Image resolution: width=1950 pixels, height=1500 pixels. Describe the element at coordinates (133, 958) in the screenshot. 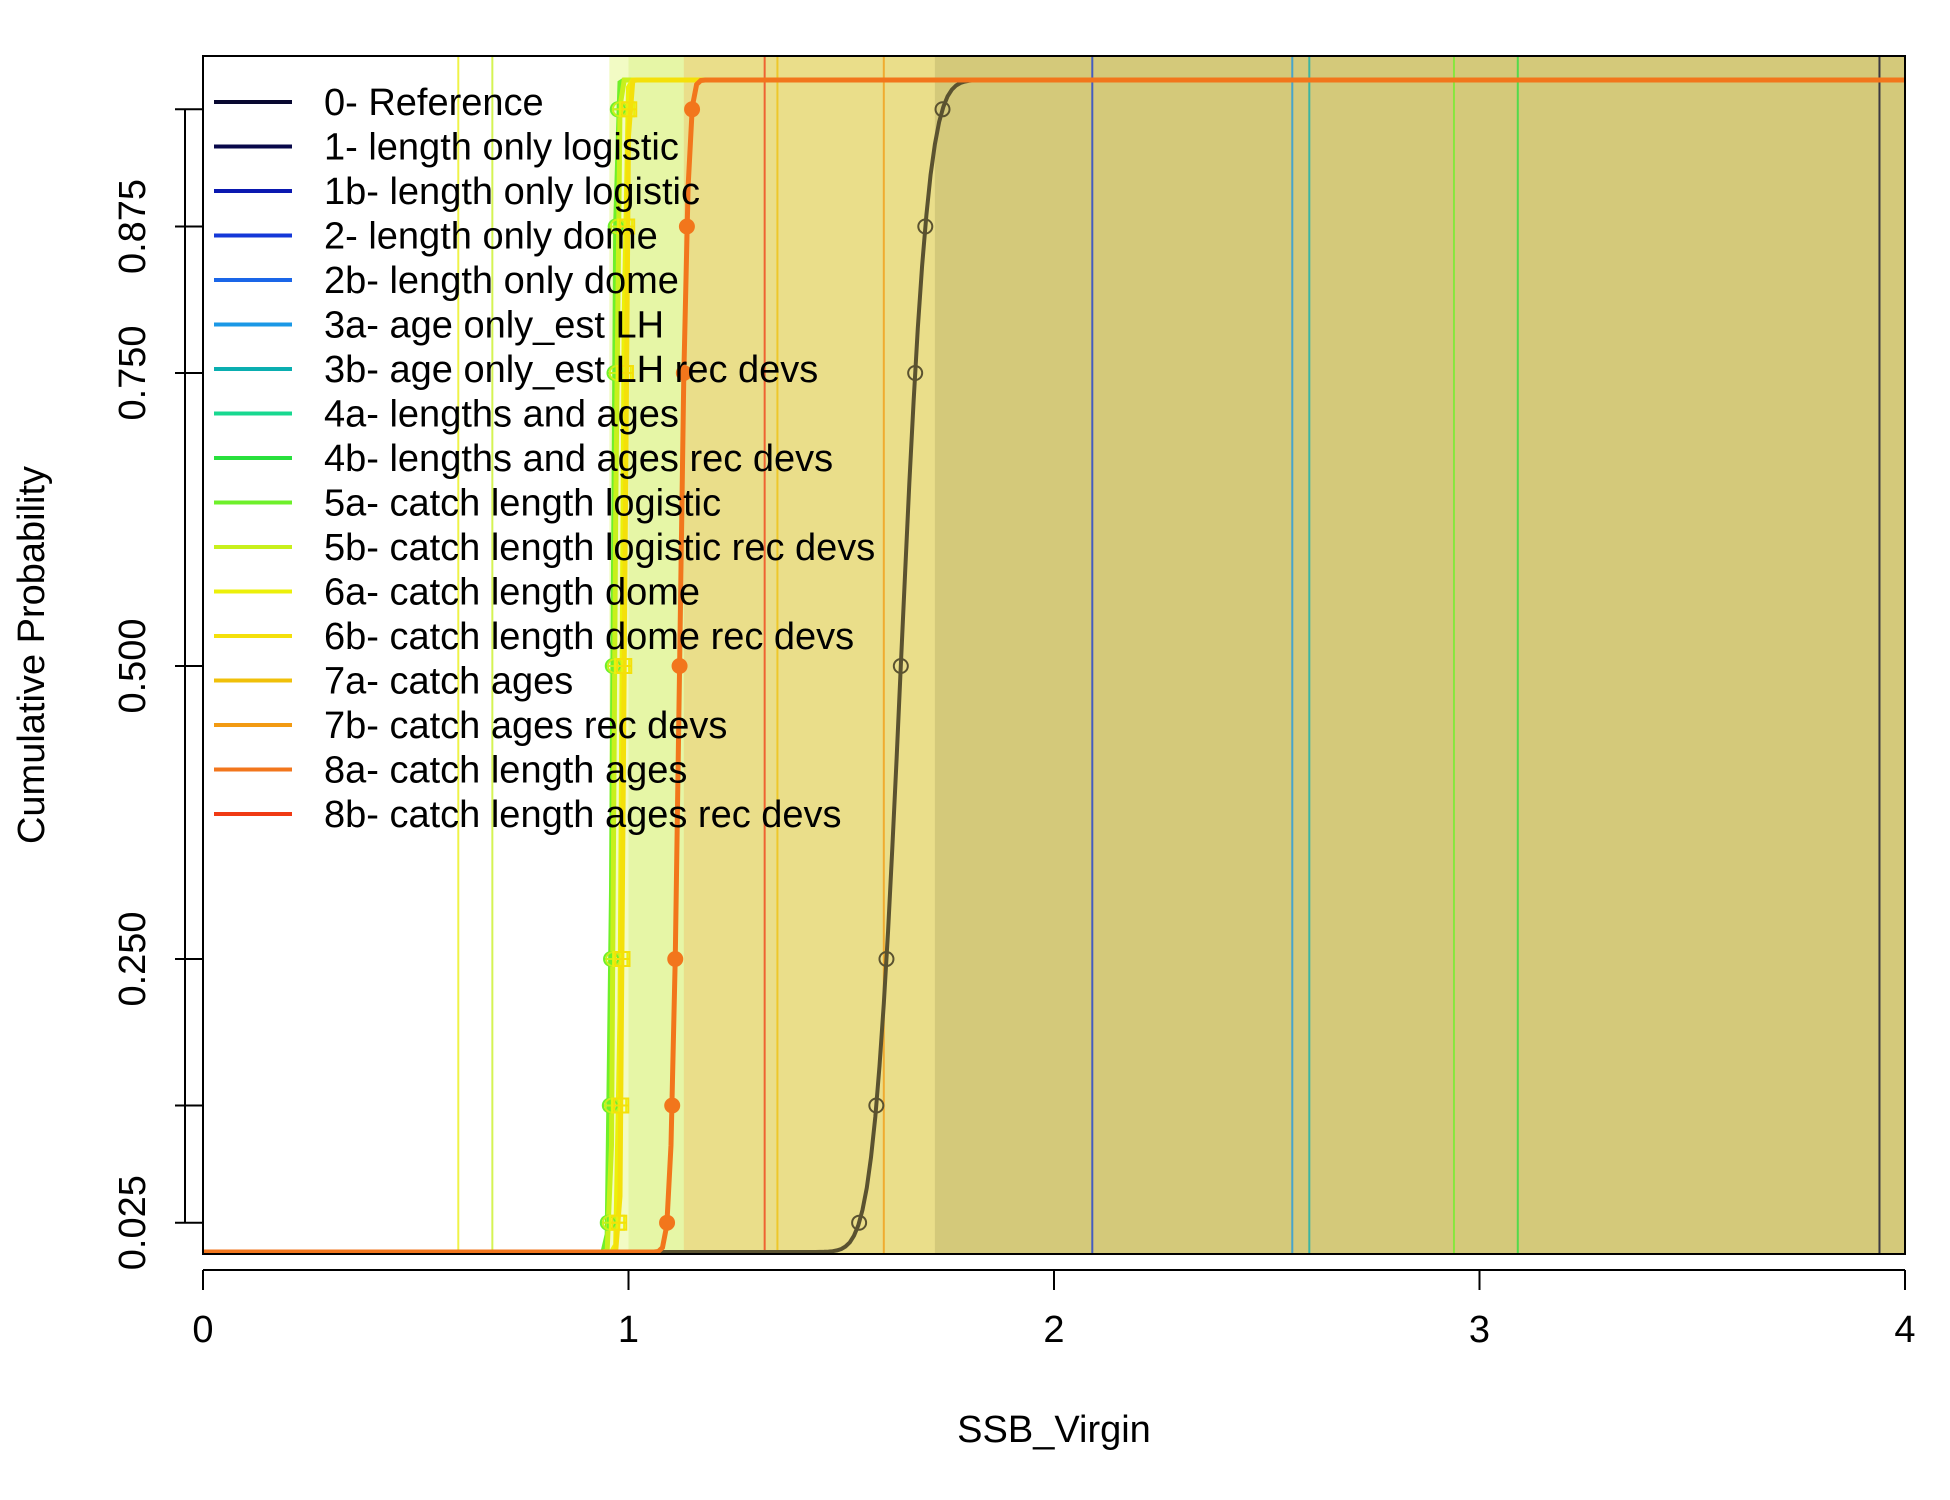

I see `y-tick-label: 0.250` at that location.